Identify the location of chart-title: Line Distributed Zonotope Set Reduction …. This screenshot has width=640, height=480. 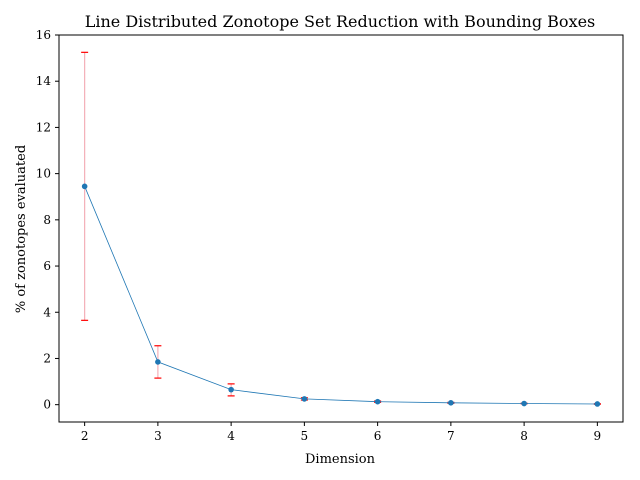
(340, 21).